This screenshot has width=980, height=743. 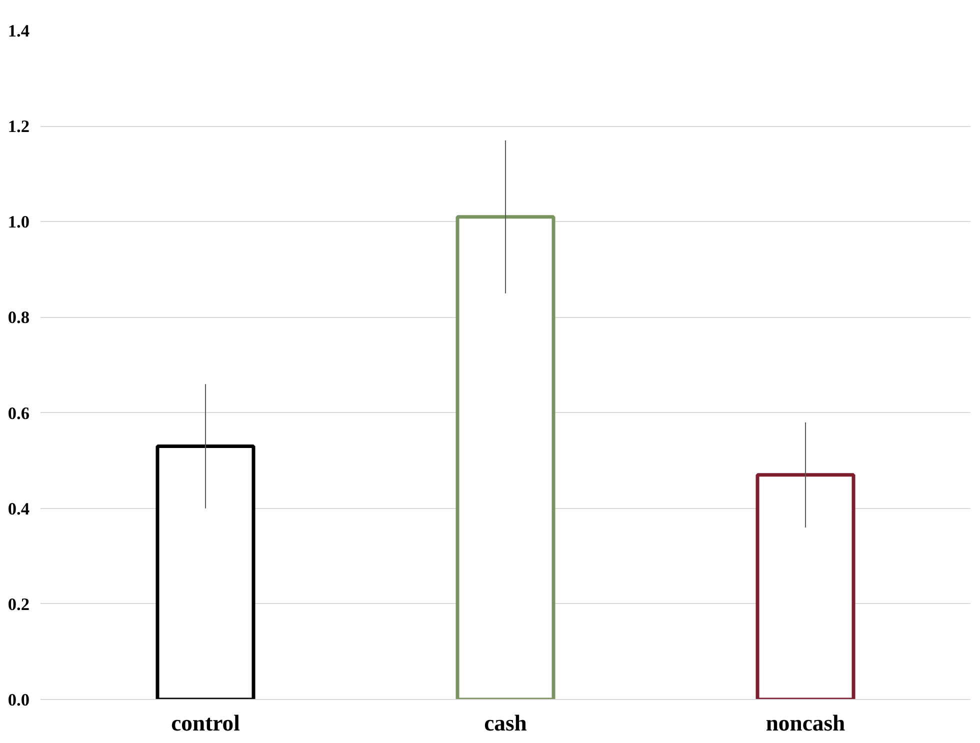 What do you see at coordinates (19, 604) in the screenshot?
I see `y-tick-label: 0.2` at bounding box center [19, 604].